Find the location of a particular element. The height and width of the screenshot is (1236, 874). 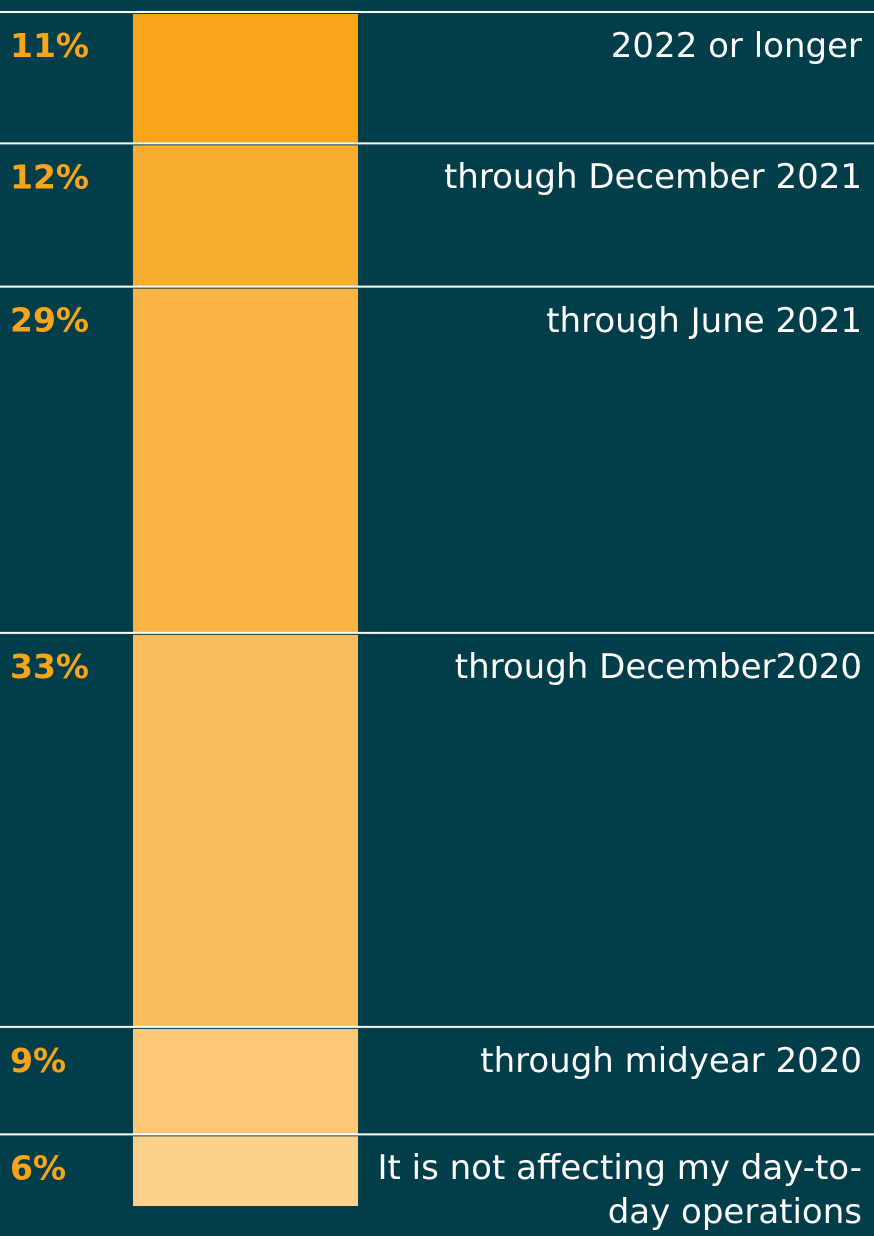

value-label: 29% is located at coordinates (49, 320).